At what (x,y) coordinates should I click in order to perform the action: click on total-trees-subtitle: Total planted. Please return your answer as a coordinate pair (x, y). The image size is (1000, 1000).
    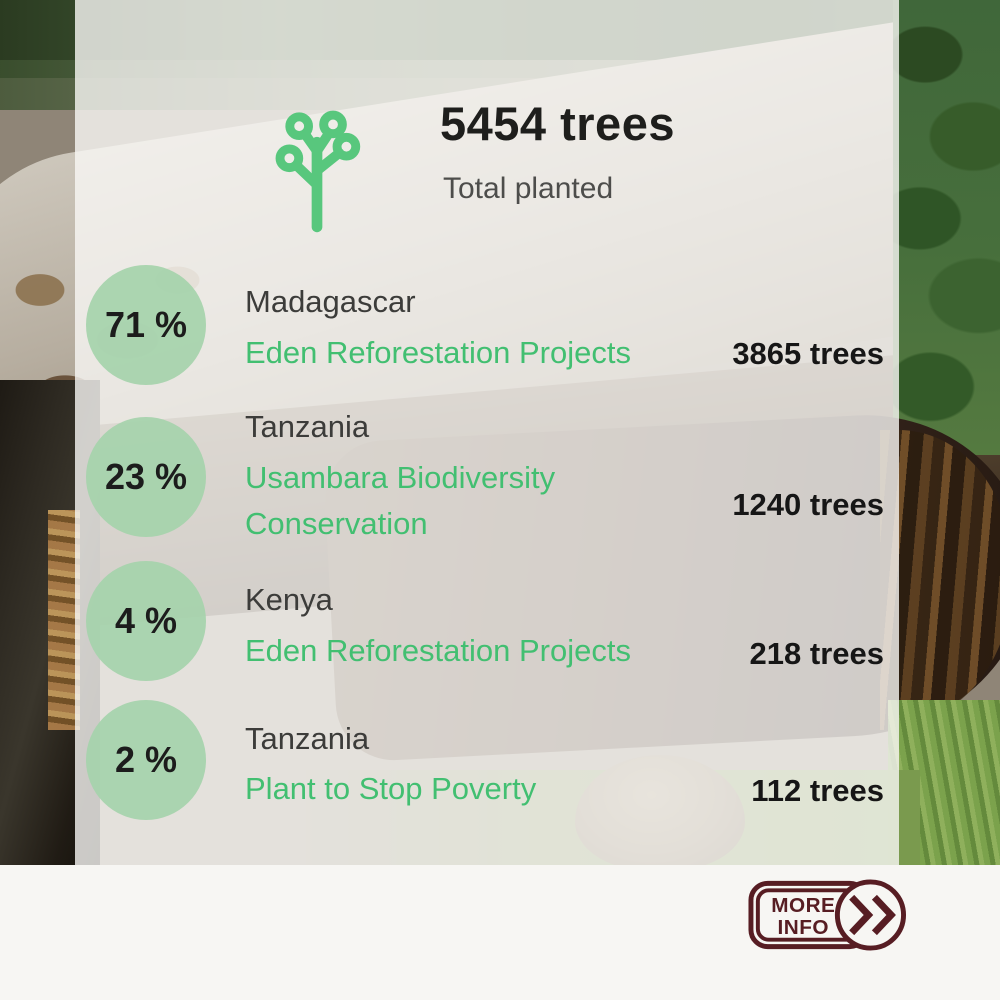
    Looking at the image, I should click on (528, 188).